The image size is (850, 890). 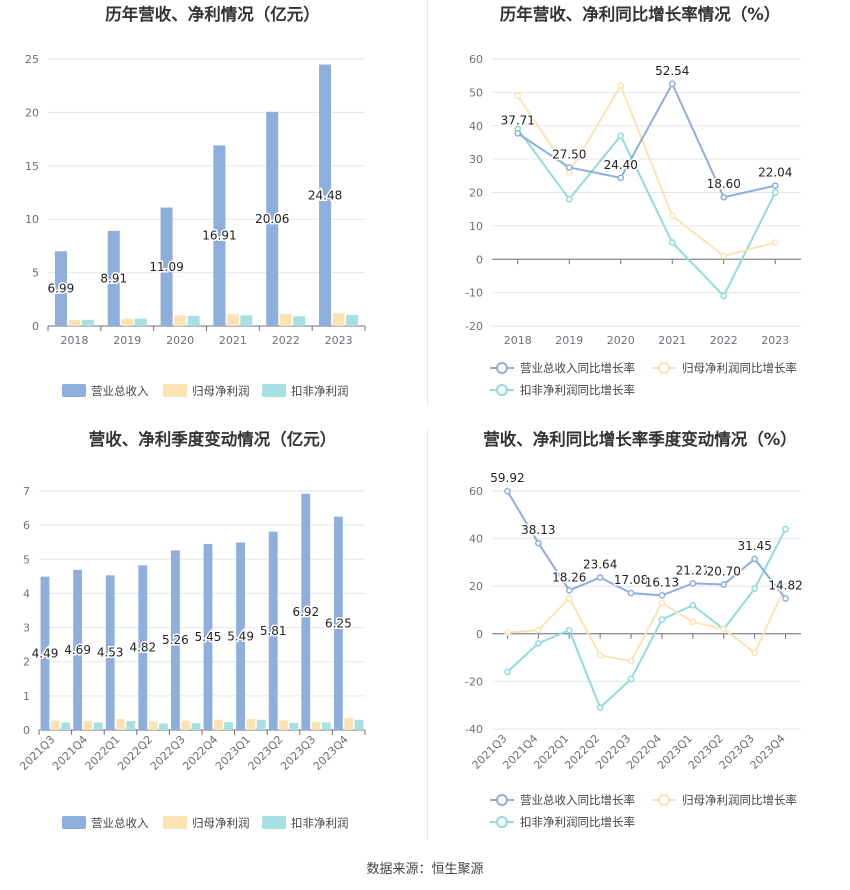 What do you see at coordinates (359, 724) in the screenshot?
I see `bar-2-2023Q4` at bounding box center [359, 724].